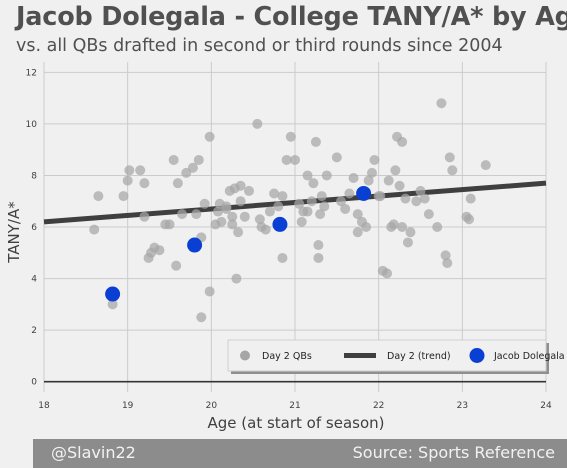 The image size is (567, 468). What do you see at coordinates (245, 356) in the screenshot?
I see `legend-day2-marker` at bounding box center [245, 356].